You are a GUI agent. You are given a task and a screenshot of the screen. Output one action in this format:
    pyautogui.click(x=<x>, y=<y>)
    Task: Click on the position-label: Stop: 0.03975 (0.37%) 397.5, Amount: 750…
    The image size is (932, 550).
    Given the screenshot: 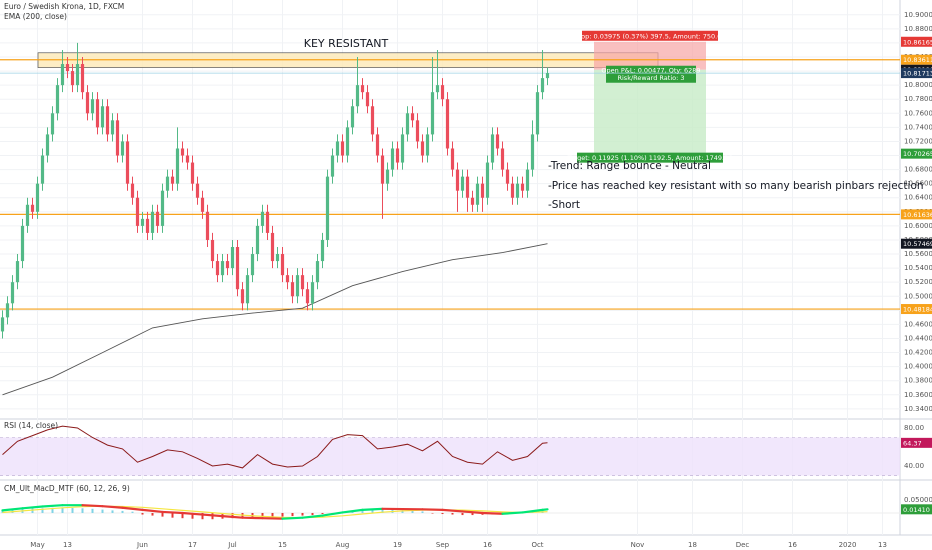 What is the action you would take?
    pyautogui.click(x=649, y=36)
    